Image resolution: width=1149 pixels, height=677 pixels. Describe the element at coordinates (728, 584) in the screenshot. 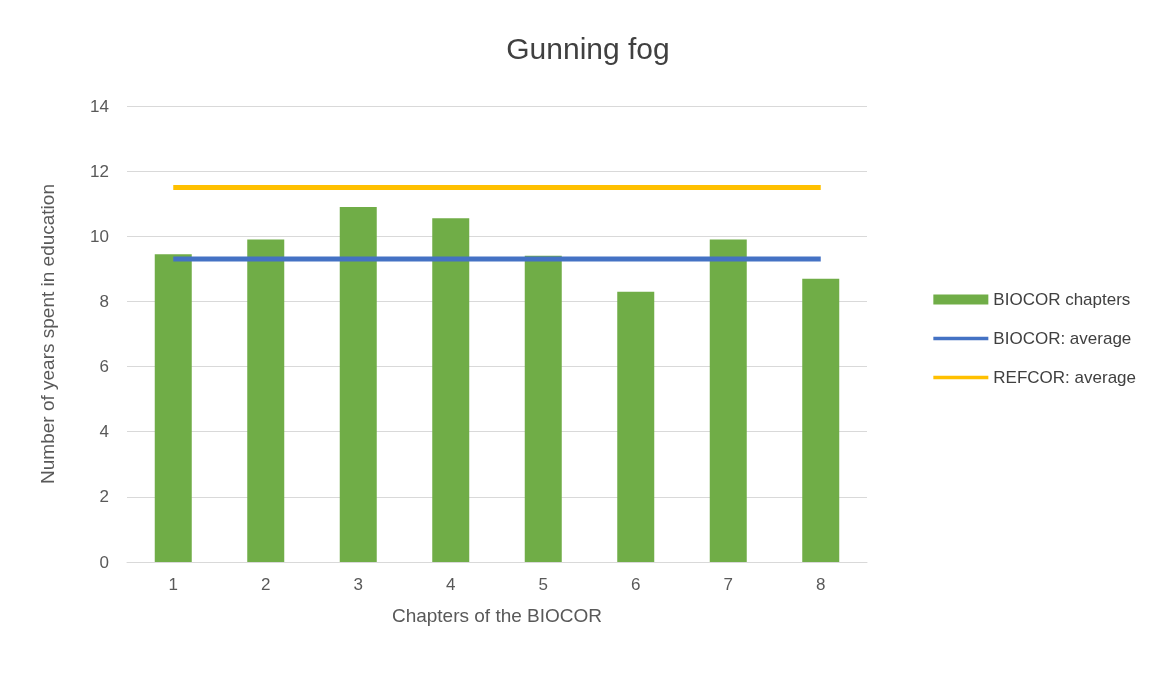

I see `x-tick-label: 7` at that location.